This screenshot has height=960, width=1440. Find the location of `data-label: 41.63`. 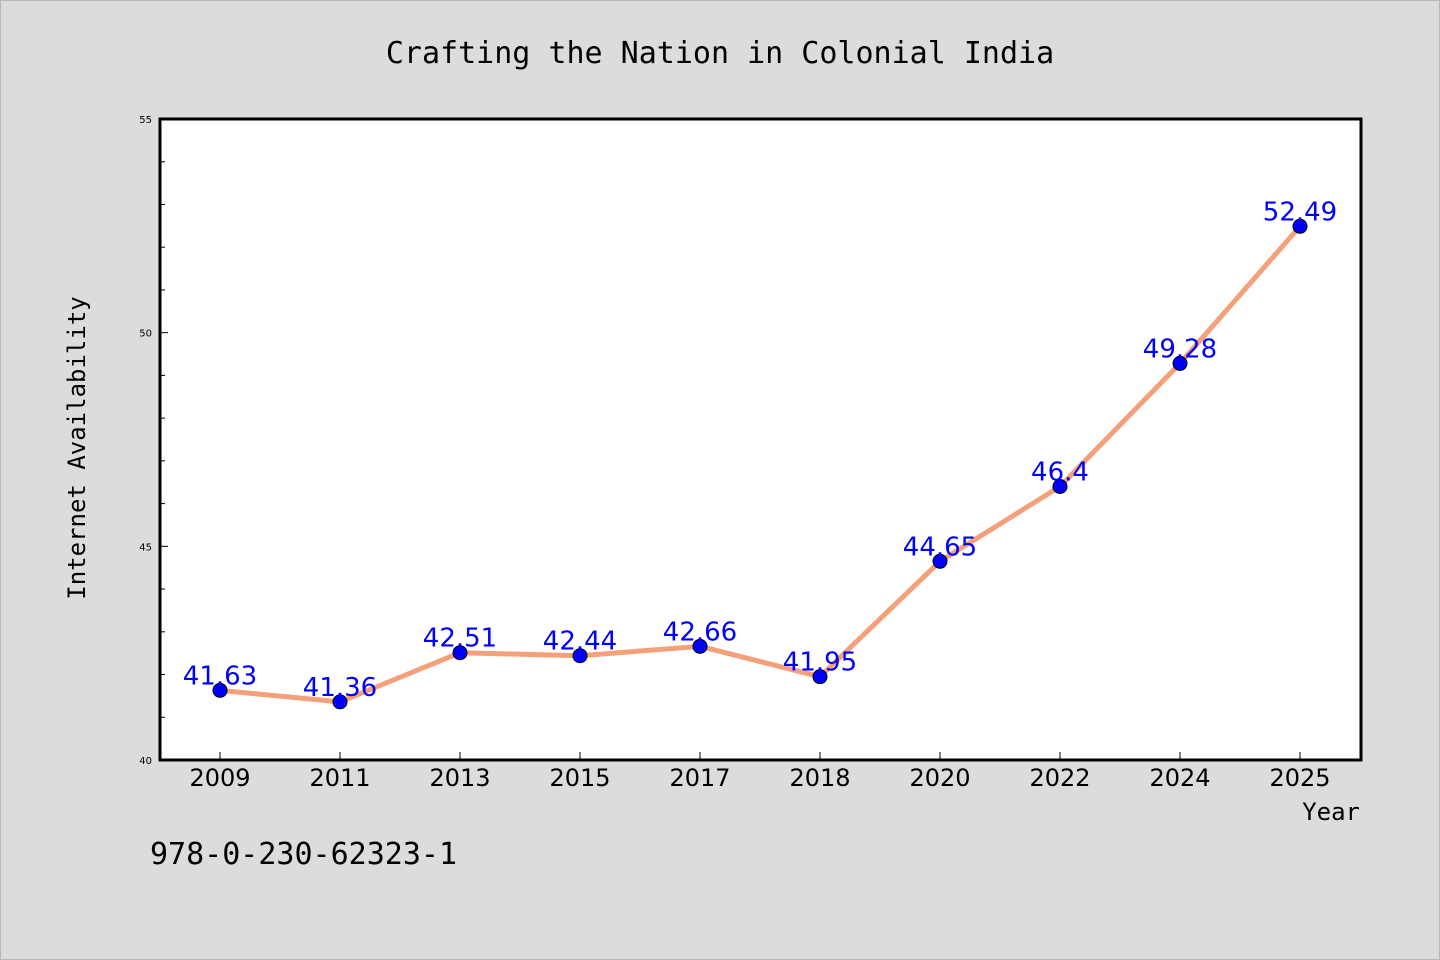

data-label: 41.63 is located at coordinates (220, 676).